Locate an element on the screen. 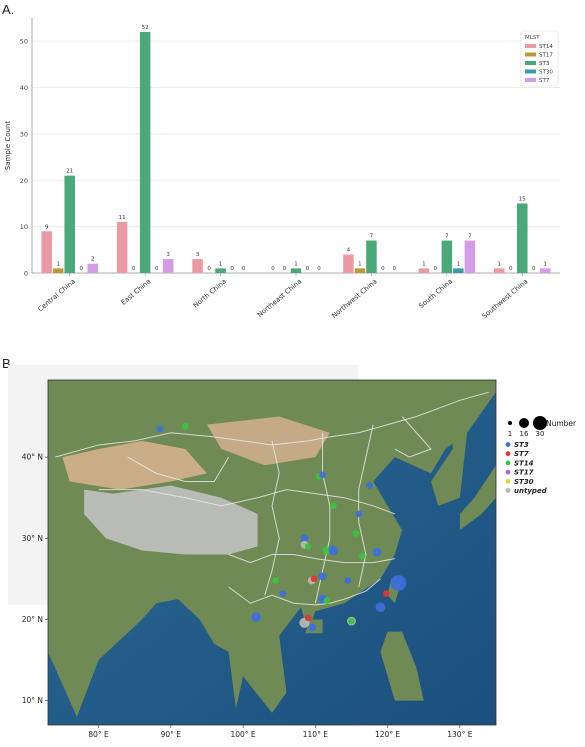  x-tick-label: North China is located at coordinates (210, 293).